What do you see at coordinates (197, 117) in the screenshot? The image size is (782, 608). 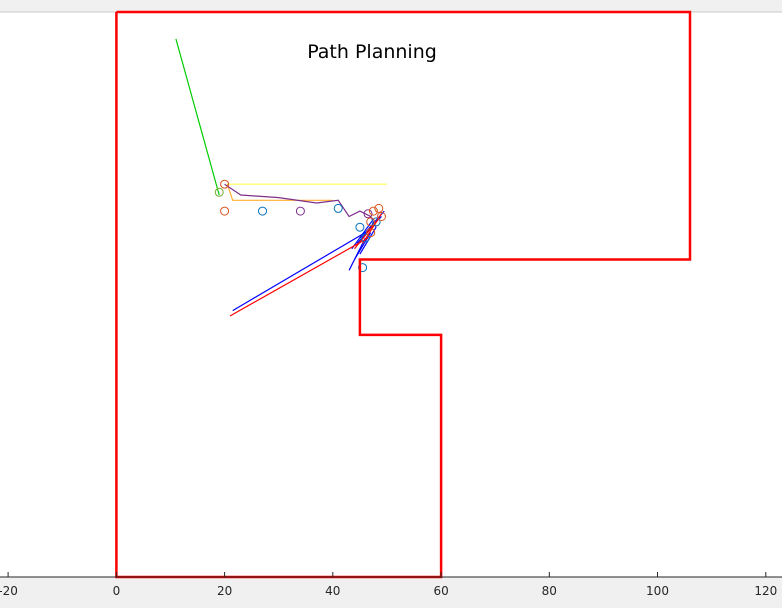 I see `green-path-line` at bounding box center [197, 117].